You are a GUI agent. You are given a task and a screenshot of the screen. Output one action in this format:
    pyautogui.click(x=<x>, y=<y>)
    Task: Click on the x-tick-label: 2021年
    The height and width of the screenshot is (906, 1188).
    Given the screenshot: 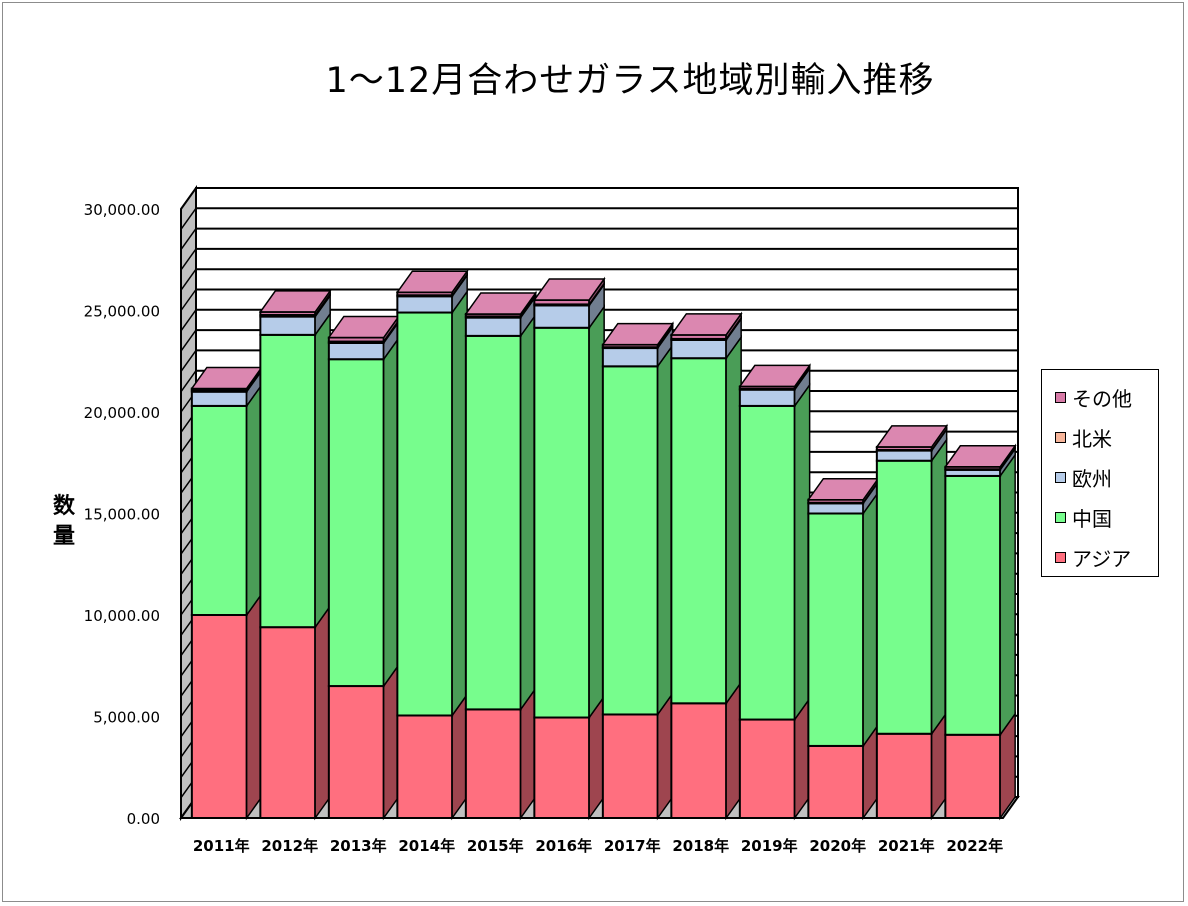 What is the action you would take?
    pyautogui.click(x=906, y=846)
    